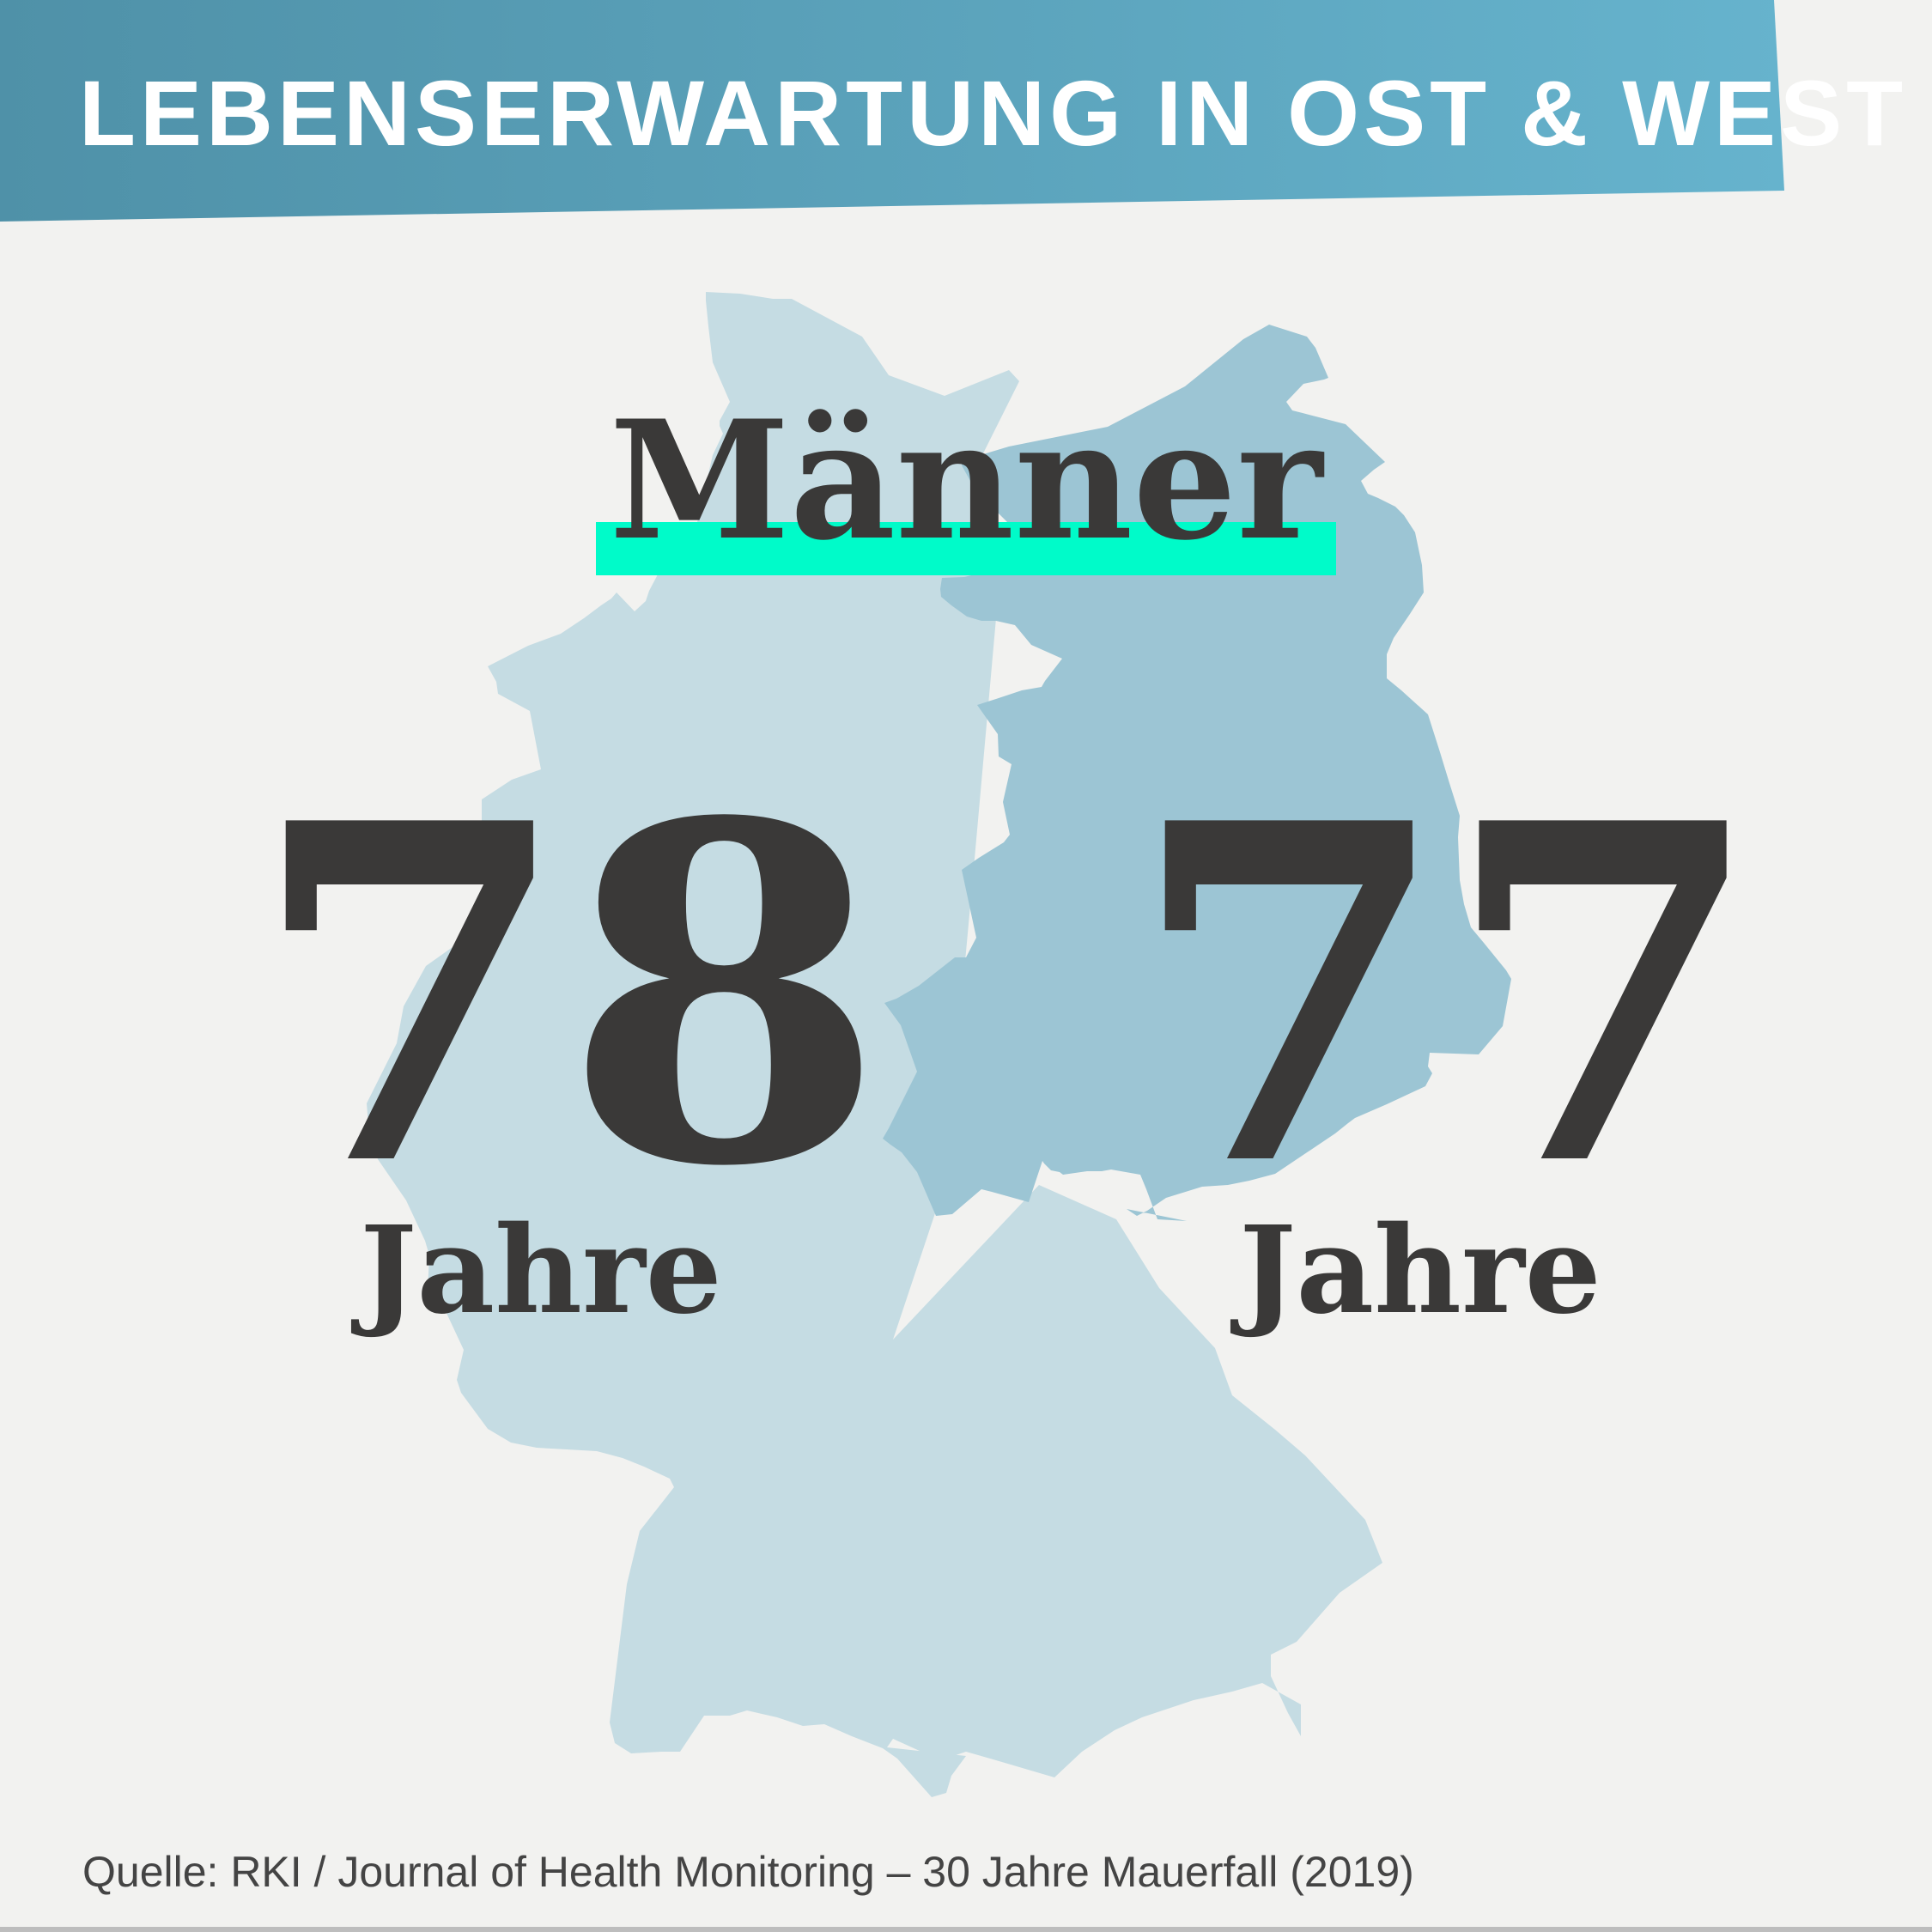 This screenshot has height=1932, width=1932. Describe the element at coordinates (567, 996) in the screenshot. I see `west-value: 78` at that location.